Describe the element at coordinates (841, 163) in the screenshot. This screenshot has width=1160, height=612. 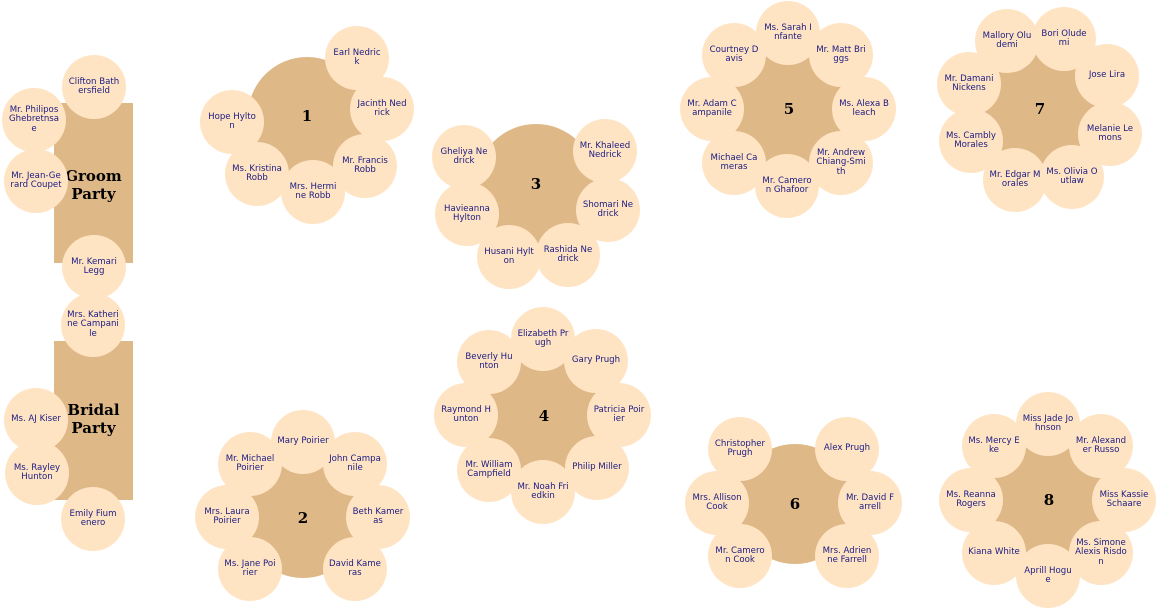
I see `seat: Mr. Andrew Chiang-Smith` at that location.